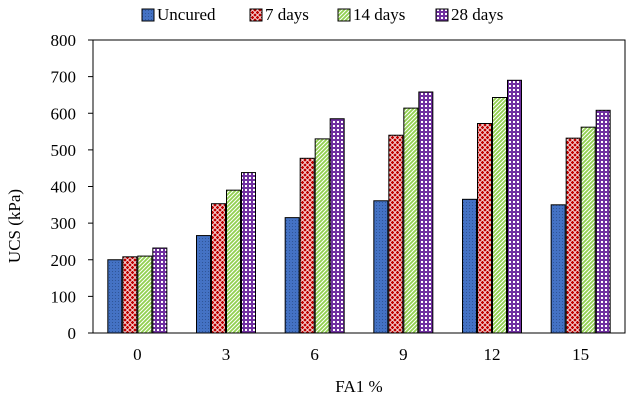 Image resolution: width=629 pixels, height=400 pixels. Describe the element at coordinates (64, 296) in the screenshot. I see `y-tick-label: 100` at that location.